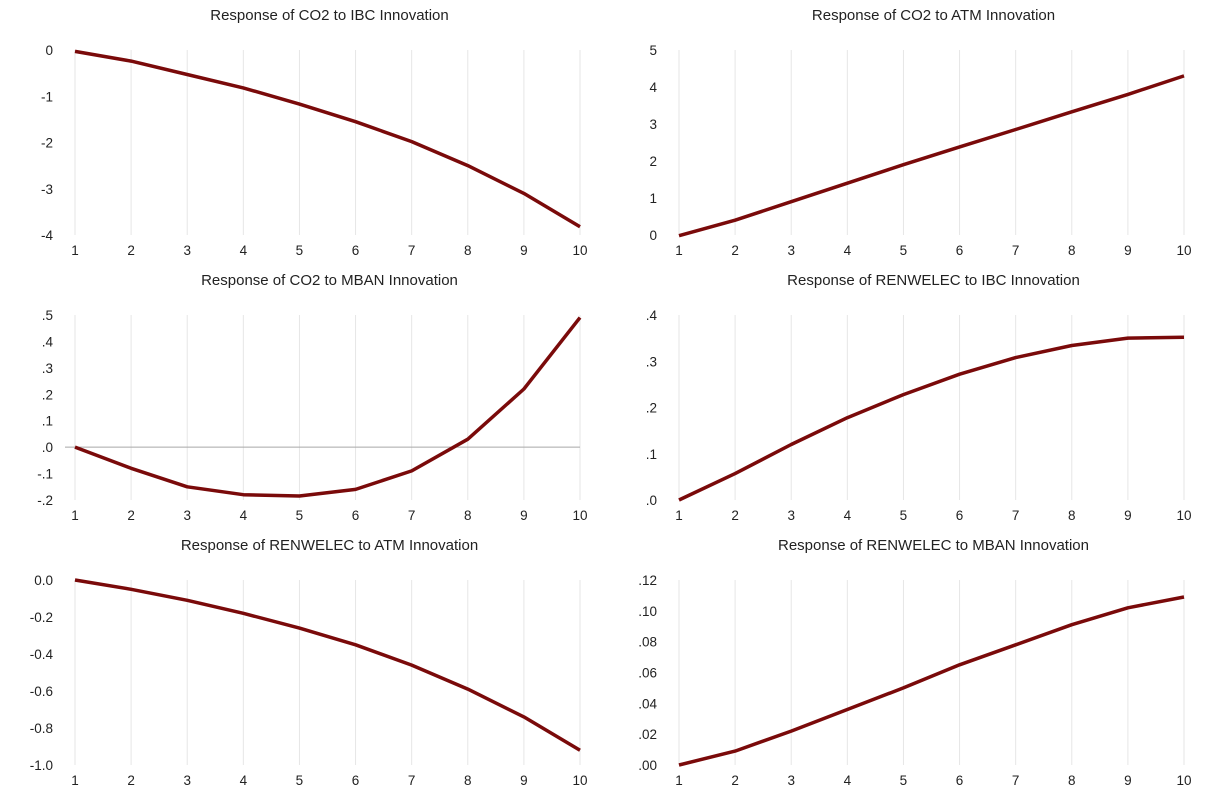 The image size is (1208, 796). What do you see at coordinates (41, 728) in the screenshot?
I see `y-tick-label: -0.8` at bounding box center [41, 728].